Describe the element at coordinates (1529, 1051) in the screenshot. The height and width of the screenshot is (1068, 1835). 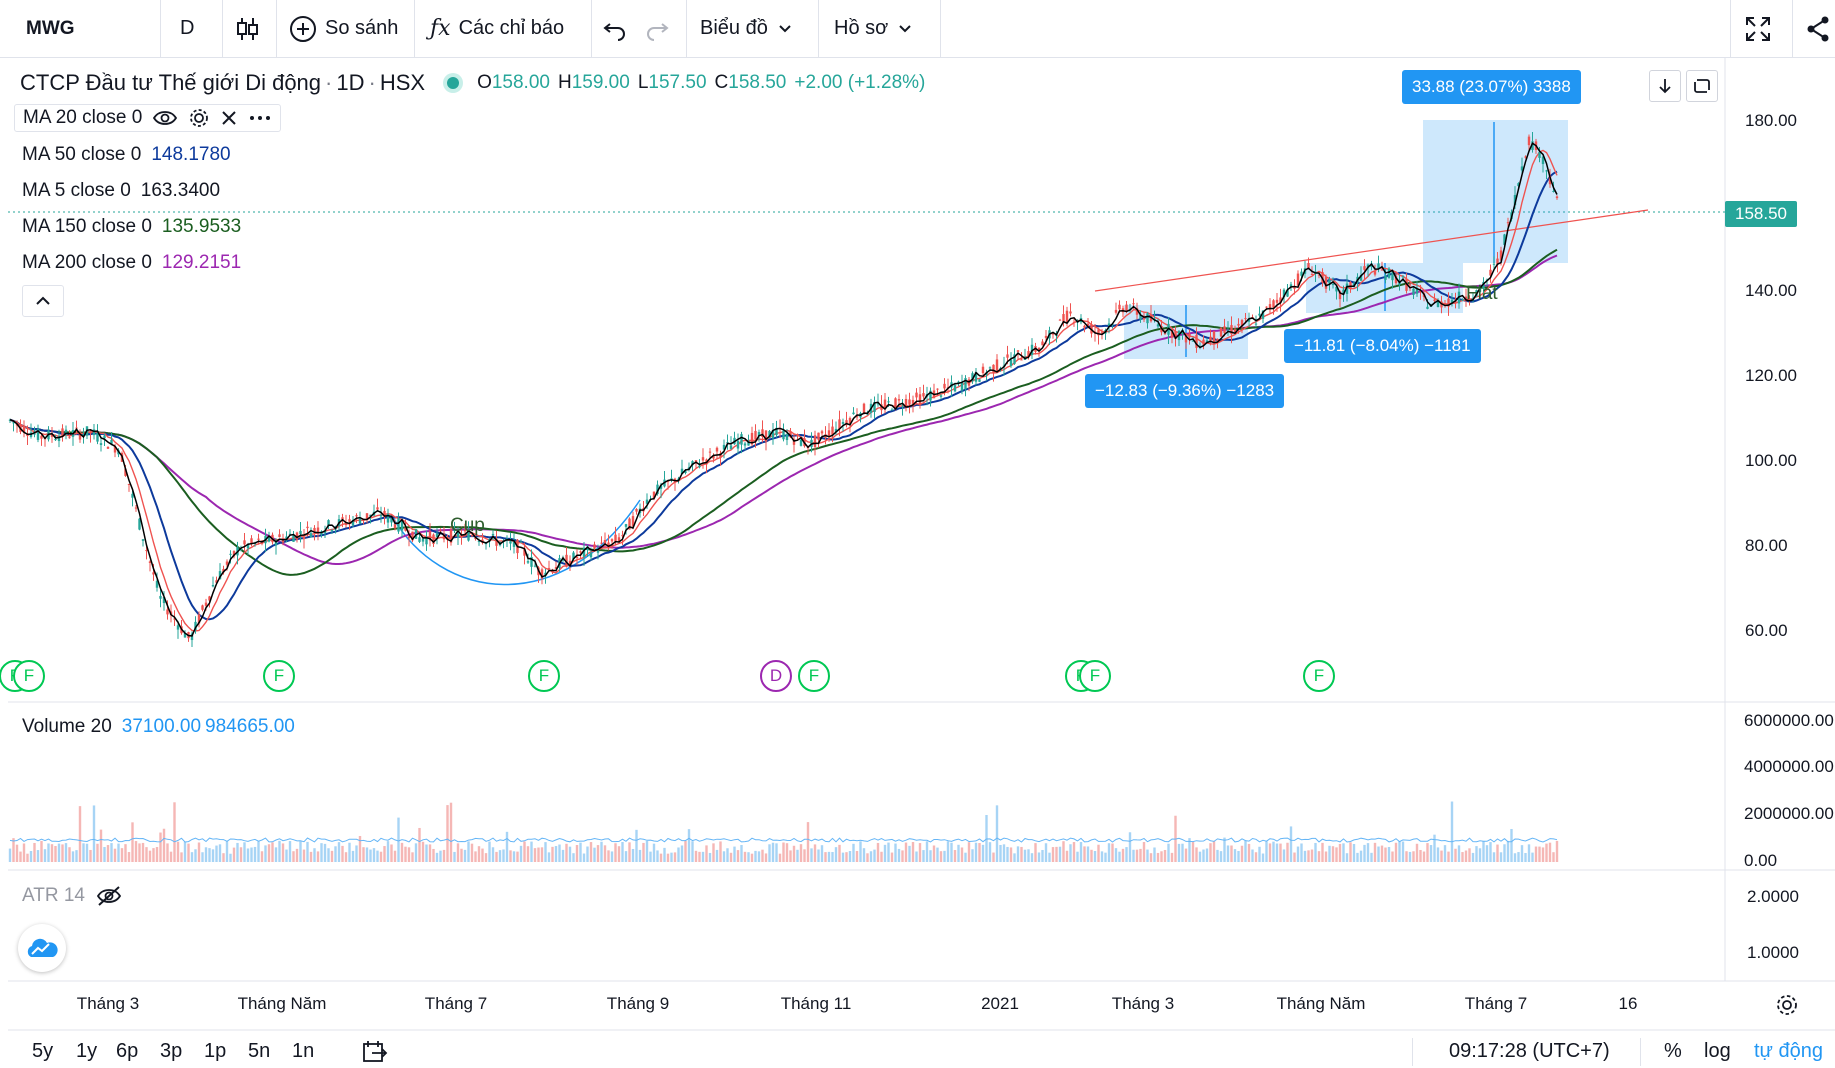
I see `clock: 09:17:28 (UTC+7)` at that location.